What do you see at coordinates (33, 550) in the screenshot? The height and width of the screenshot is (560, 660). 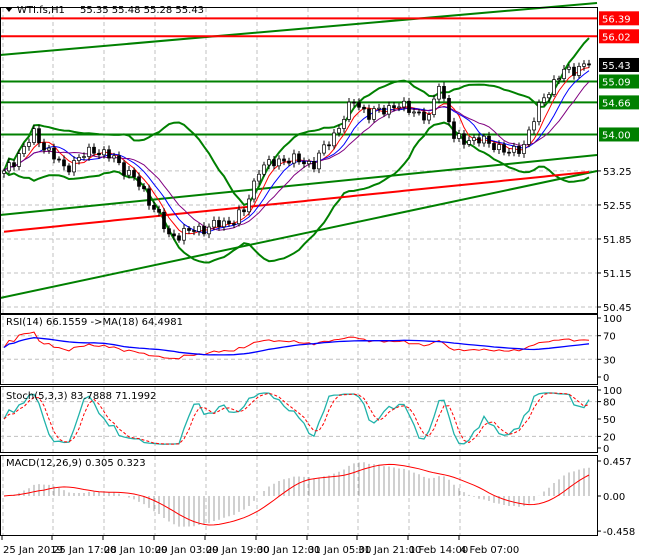 I see `time-label: 25 Jan 2019` at bounding box center [33, 550].